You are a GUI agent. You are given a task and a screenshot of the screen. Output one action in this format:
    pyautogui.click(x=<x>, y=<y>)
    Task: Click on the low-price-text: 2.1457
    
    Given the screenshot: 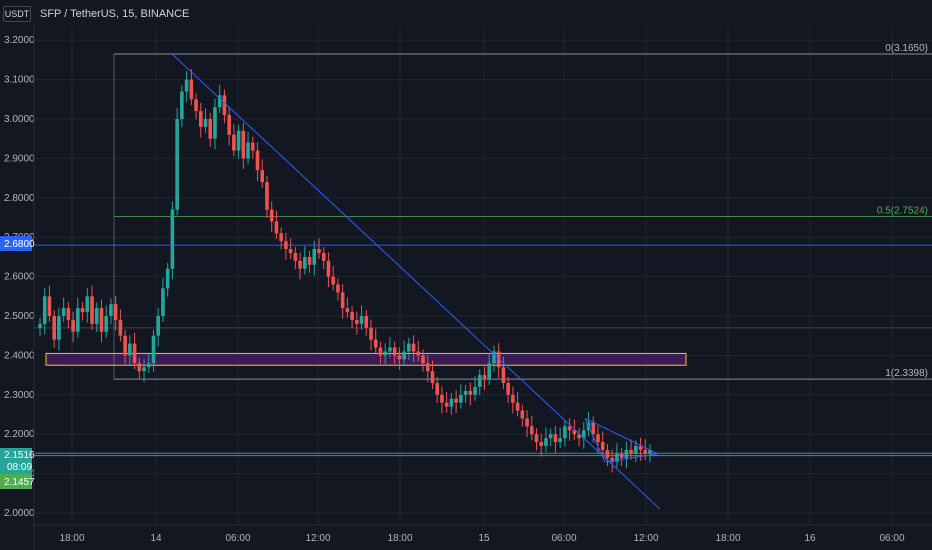 What is the action you would take?
    pyautogui.click(x=19, y=482)
    